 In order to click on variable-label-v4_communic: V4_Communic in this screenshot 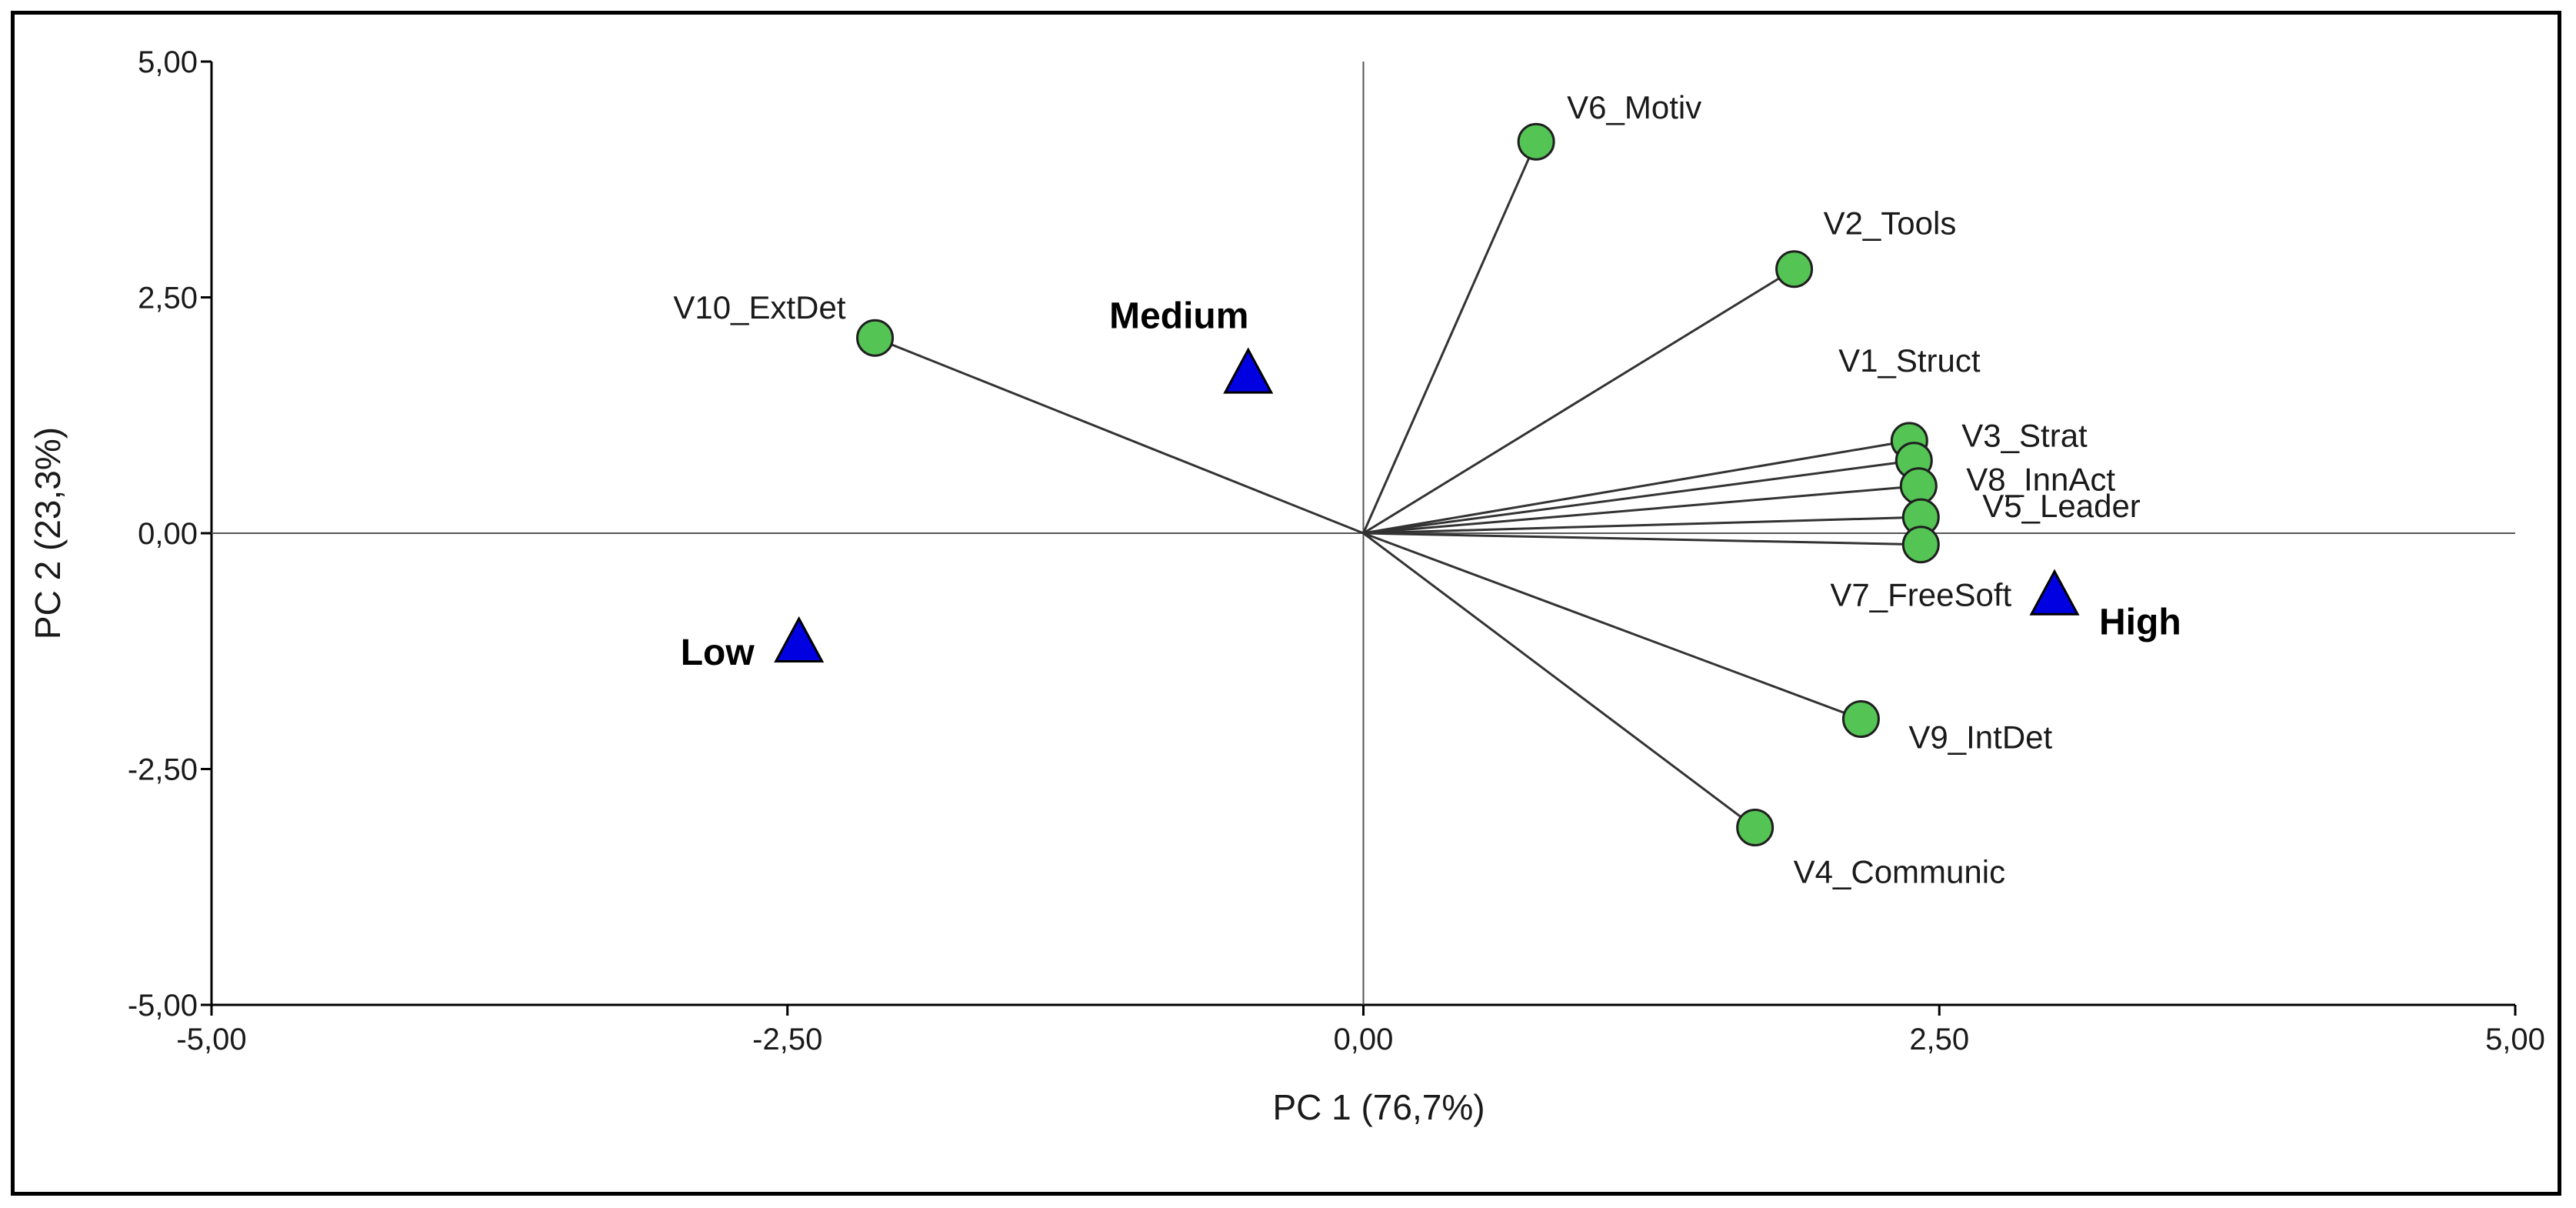, I will do `click(1899, 872)`.